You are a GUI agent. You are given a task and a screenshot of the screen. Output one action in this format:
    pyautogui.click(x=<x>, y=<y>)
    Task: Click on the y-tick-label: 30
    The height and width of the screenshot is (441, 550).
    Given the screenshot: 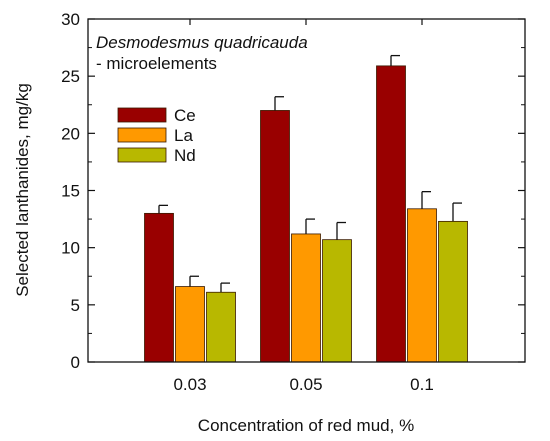 What is the action you would take?
    pyautogui.click(x=70, y=19)
    